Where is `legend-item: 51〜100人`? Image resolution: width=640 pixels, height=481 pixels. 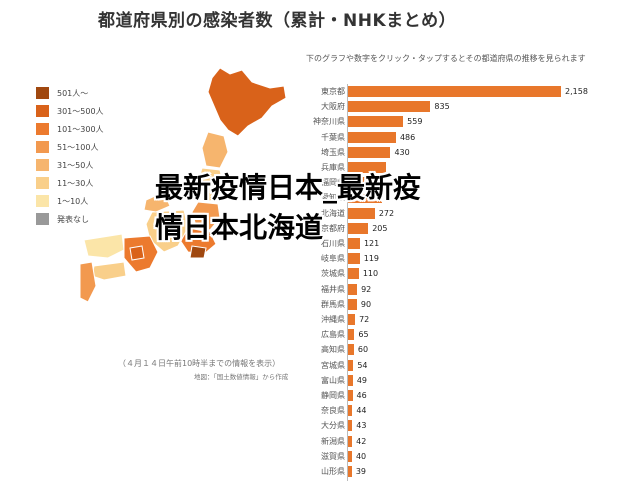 legend-item: 51〜100人 is located at coordinates (70, 147).